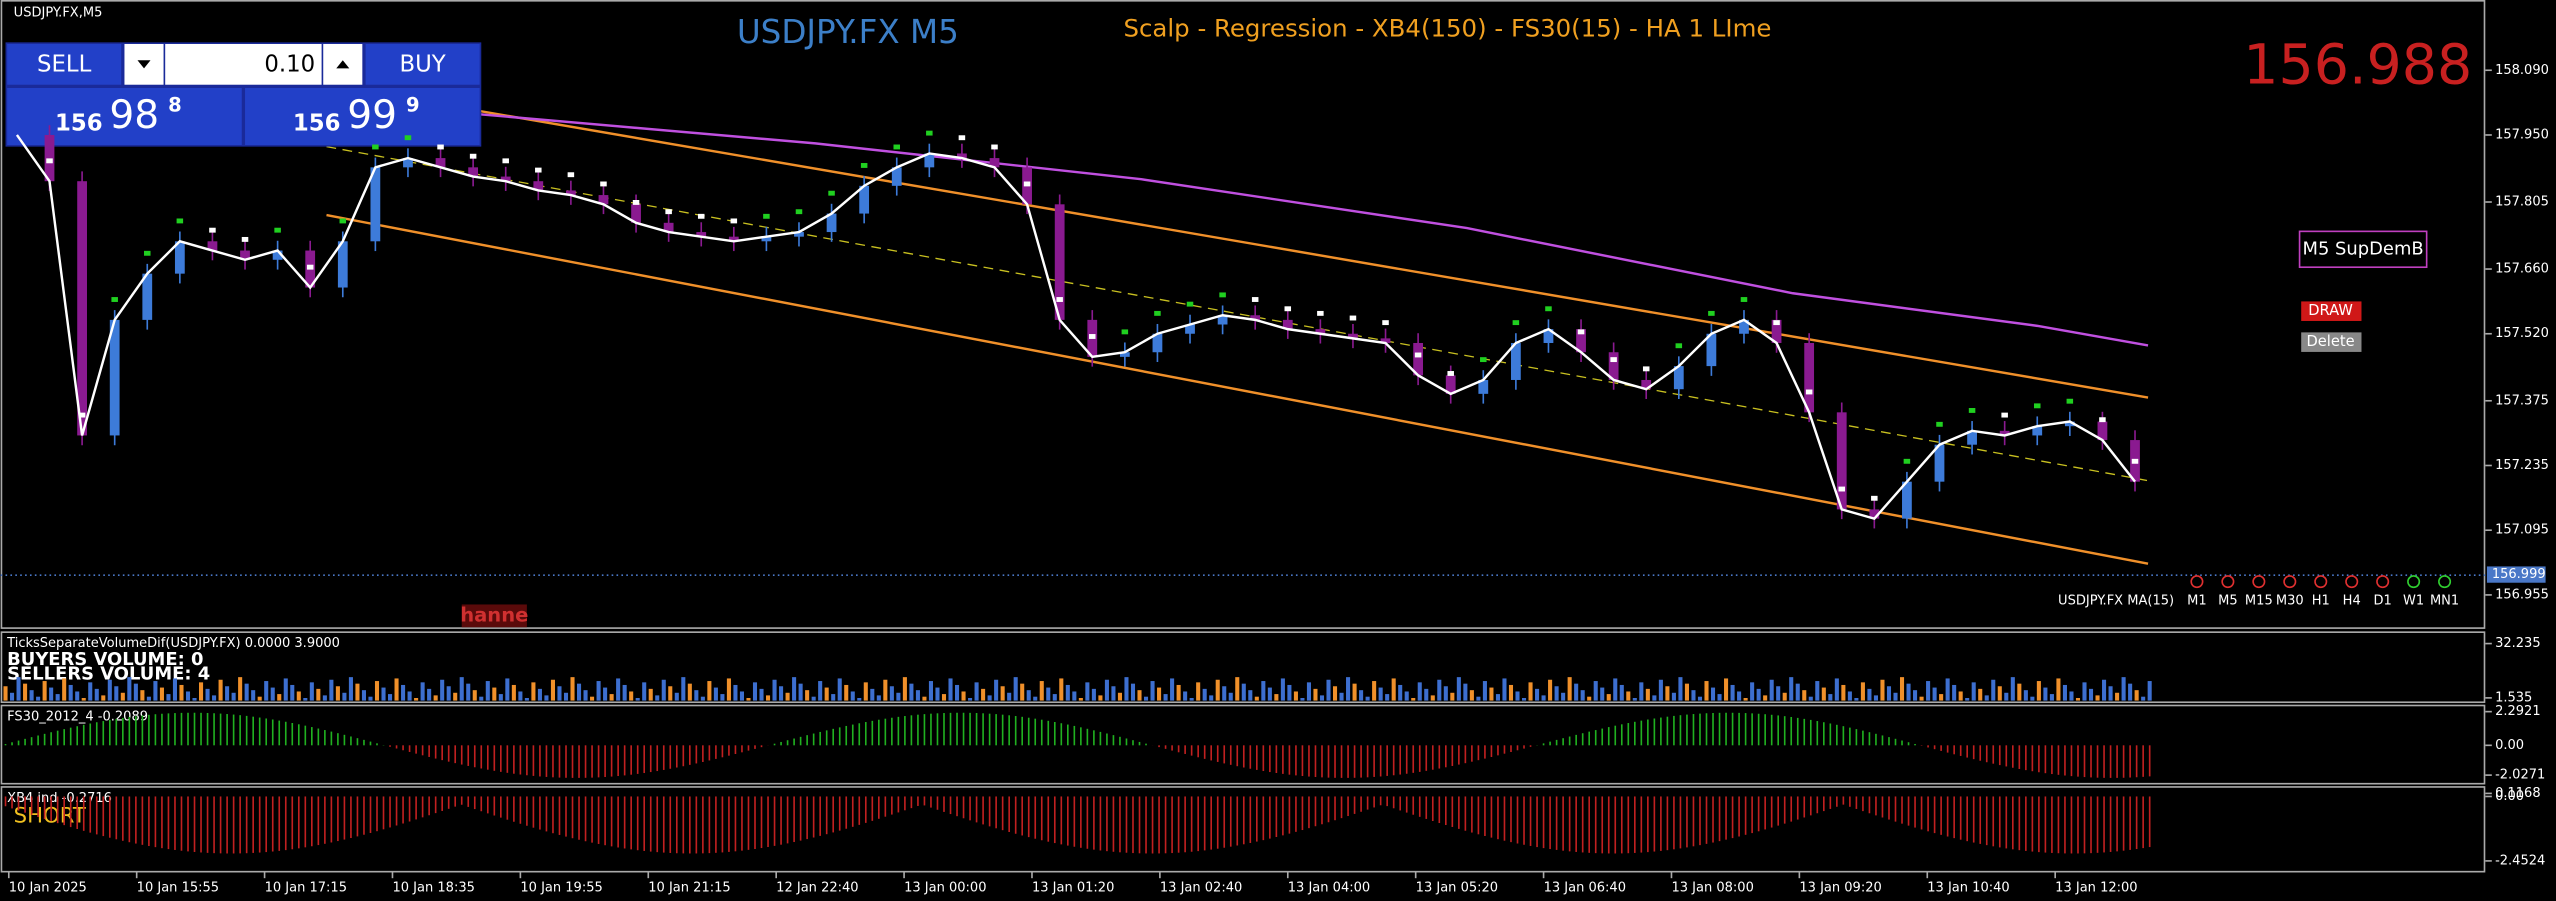  Describe the element at coordinates (494, 616) in the screenshot. I see `channel-tag` at that location.